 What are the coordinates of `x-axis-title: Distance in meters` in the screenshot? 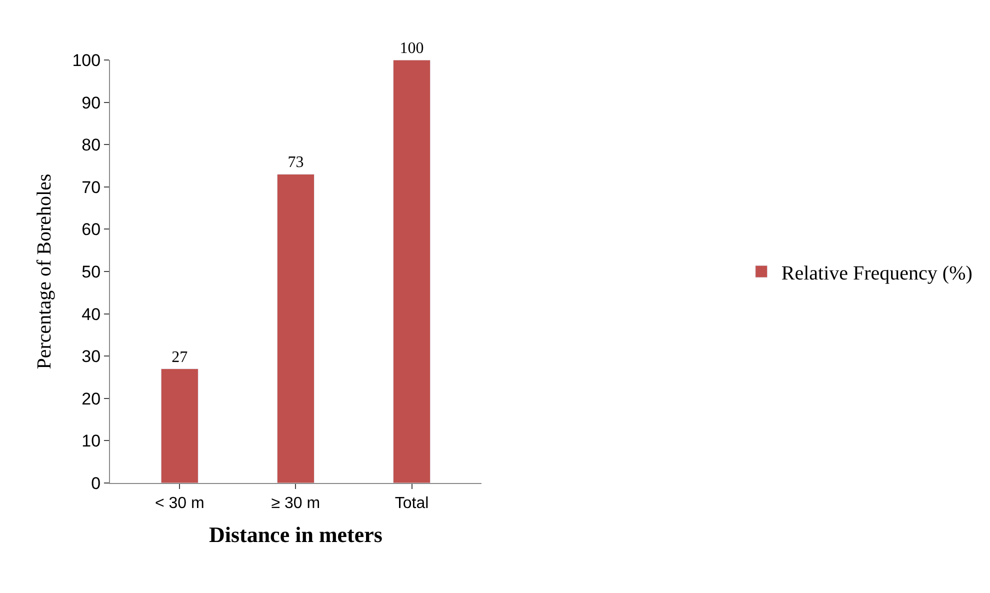 It's located at (295, 535).